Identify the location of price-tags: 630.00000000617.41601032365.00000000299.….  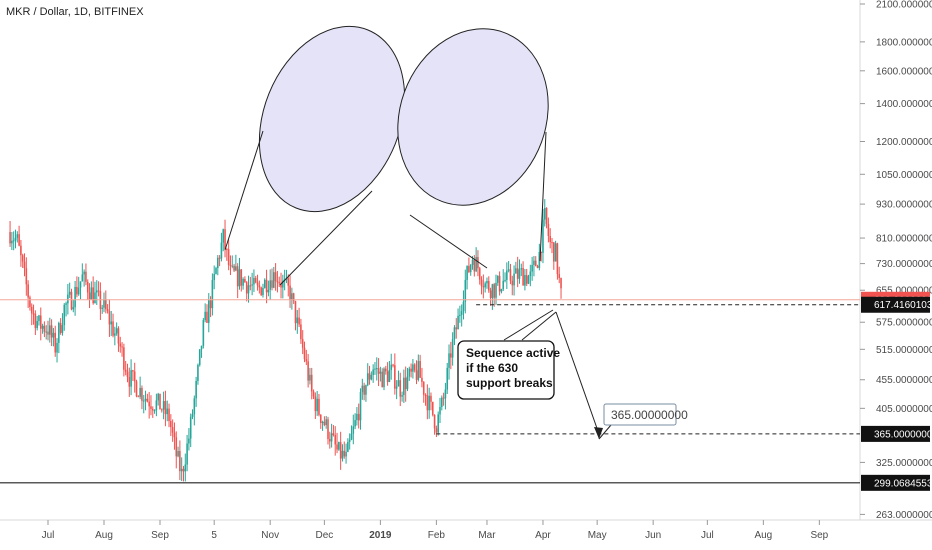
(896, 391).